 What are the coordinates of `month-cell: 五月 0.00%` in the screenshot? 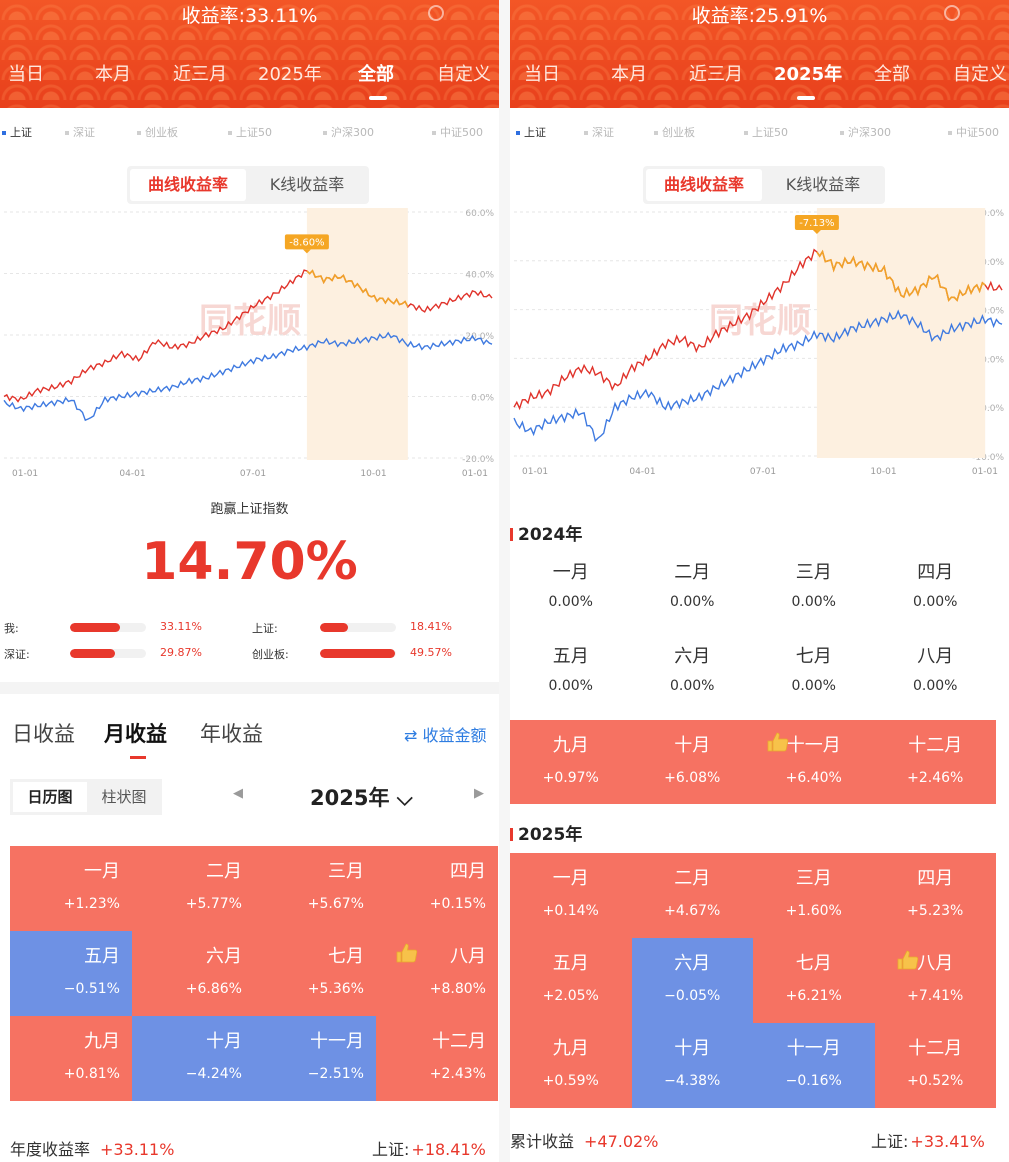 It's located at (571, 678).